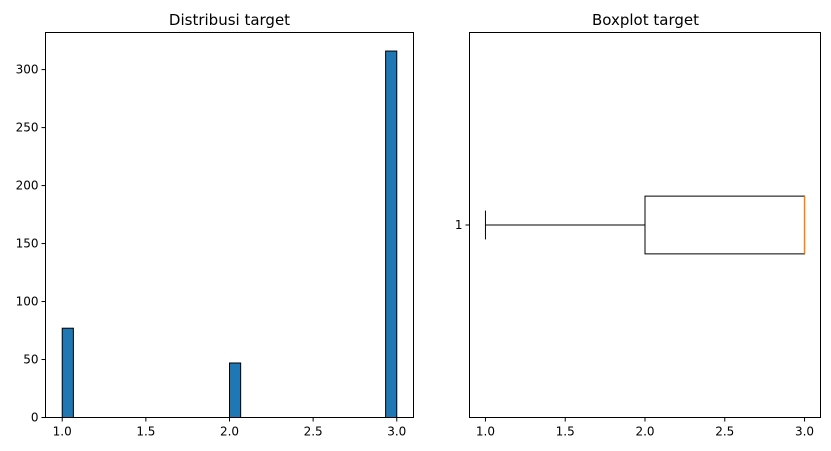  I want to click on boxplot-title: Boxplot target, so click(645, 20).